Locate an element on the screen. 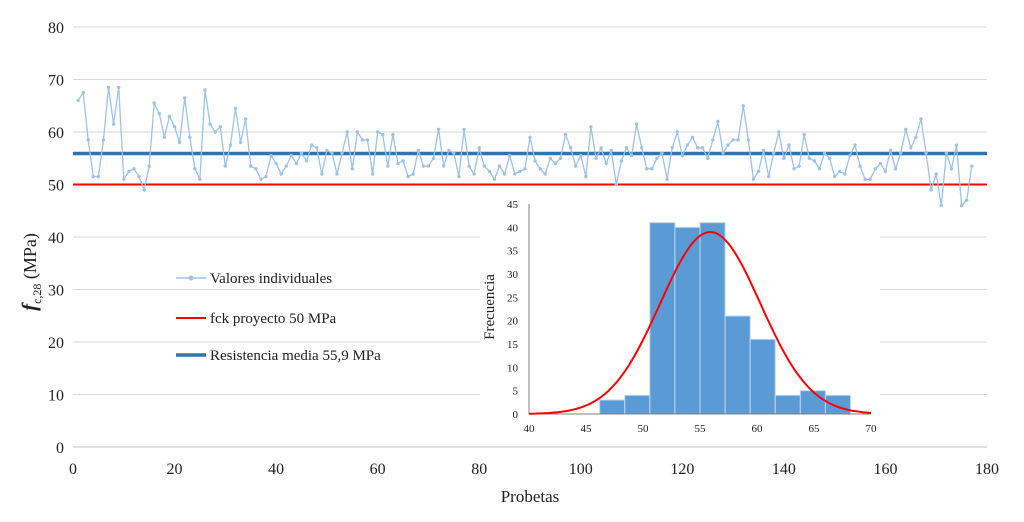 The width and height of the screenshot is (1024, 522). histogram-x-tick-label: 40 is located at coordinates (530, 429).